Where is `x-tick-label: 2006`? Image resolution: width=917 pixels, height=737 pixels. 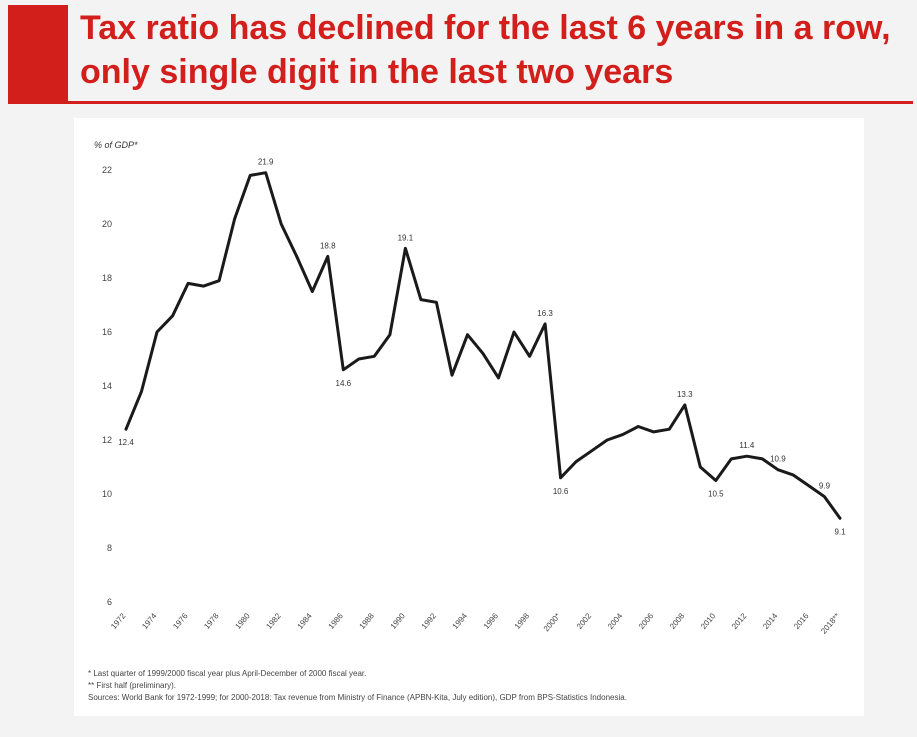
x-tick-label: 2006 is located at coordinates (646, 621).